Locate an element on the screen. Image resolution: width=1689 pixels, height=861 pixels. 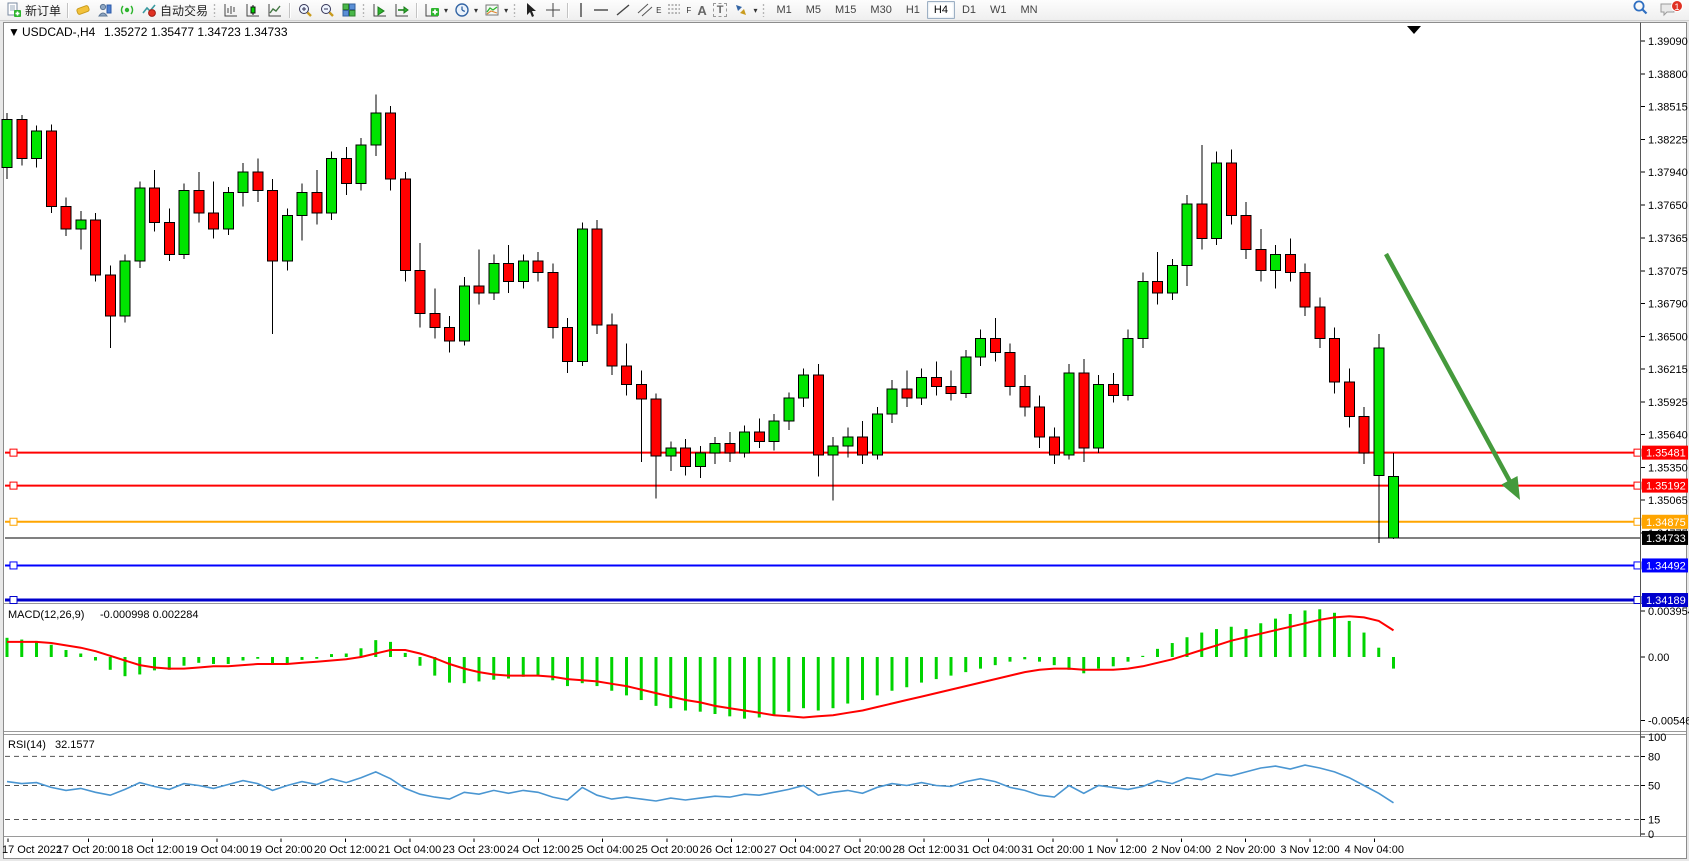
horizontal-line-object is located at coordinates (823, 521).